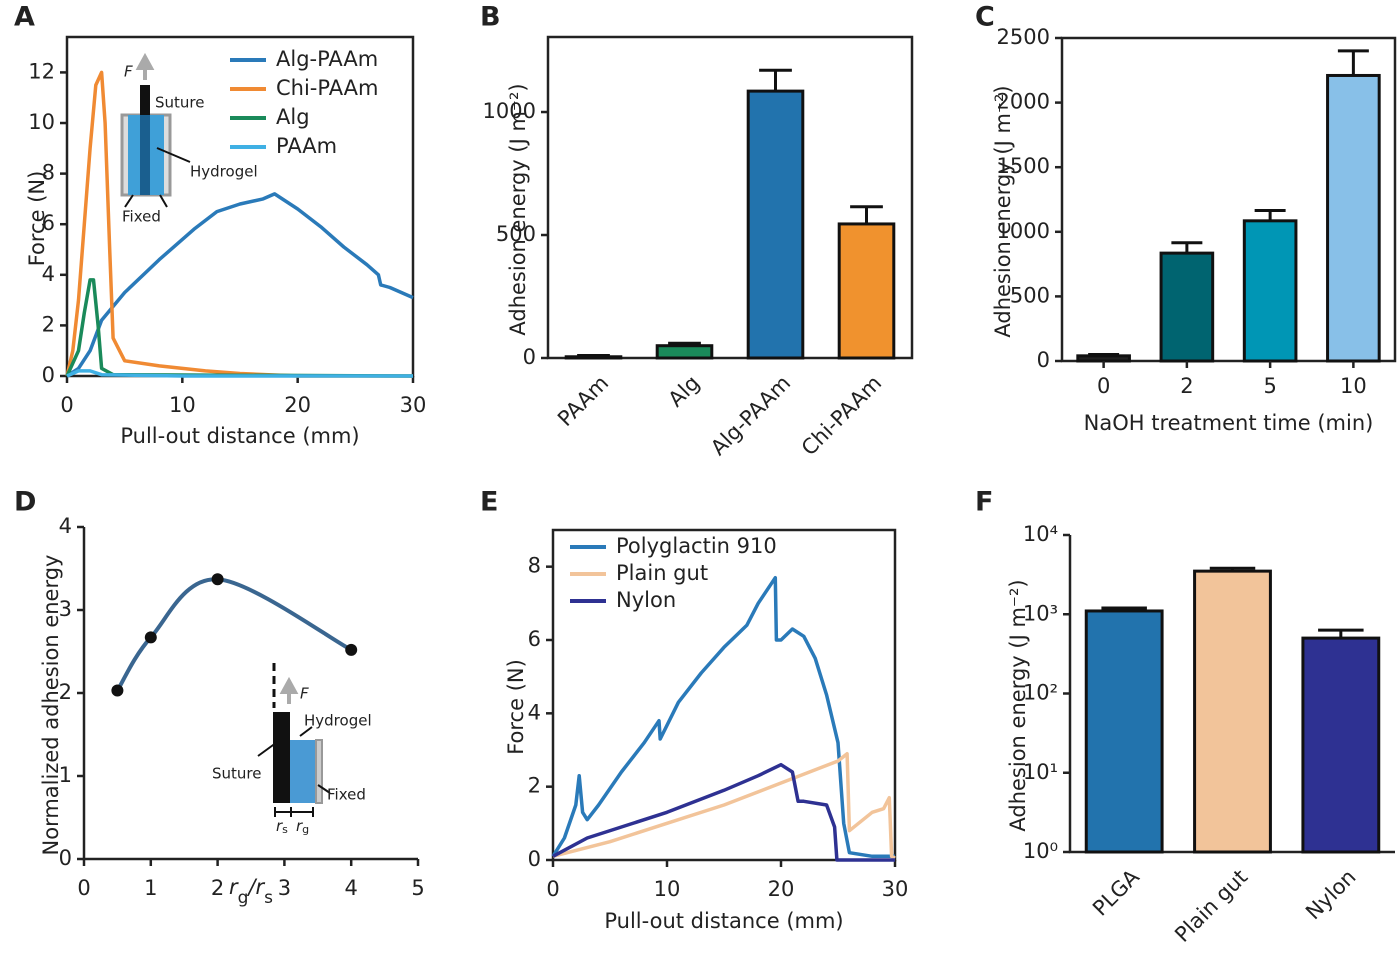 The height and width of the screenshot is (956, 1400). What do you see at coordinates (1229, 423) in the screenshot?
I see `x-axis-label: NaOH treatment time (min)` at bounding box center [1229, 423].